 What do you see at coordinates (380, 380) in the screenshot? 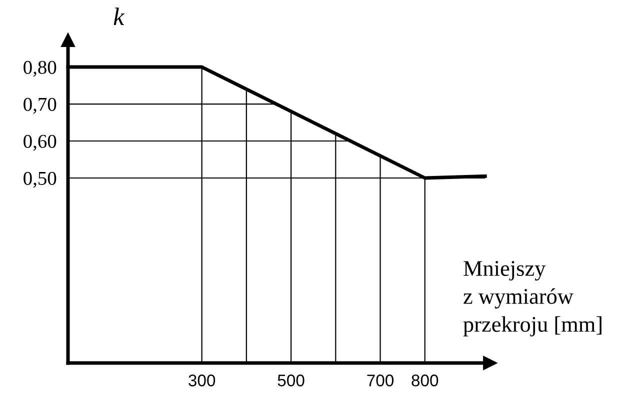
I see `x-tick-label: 700` at bounding box center [380, 380].